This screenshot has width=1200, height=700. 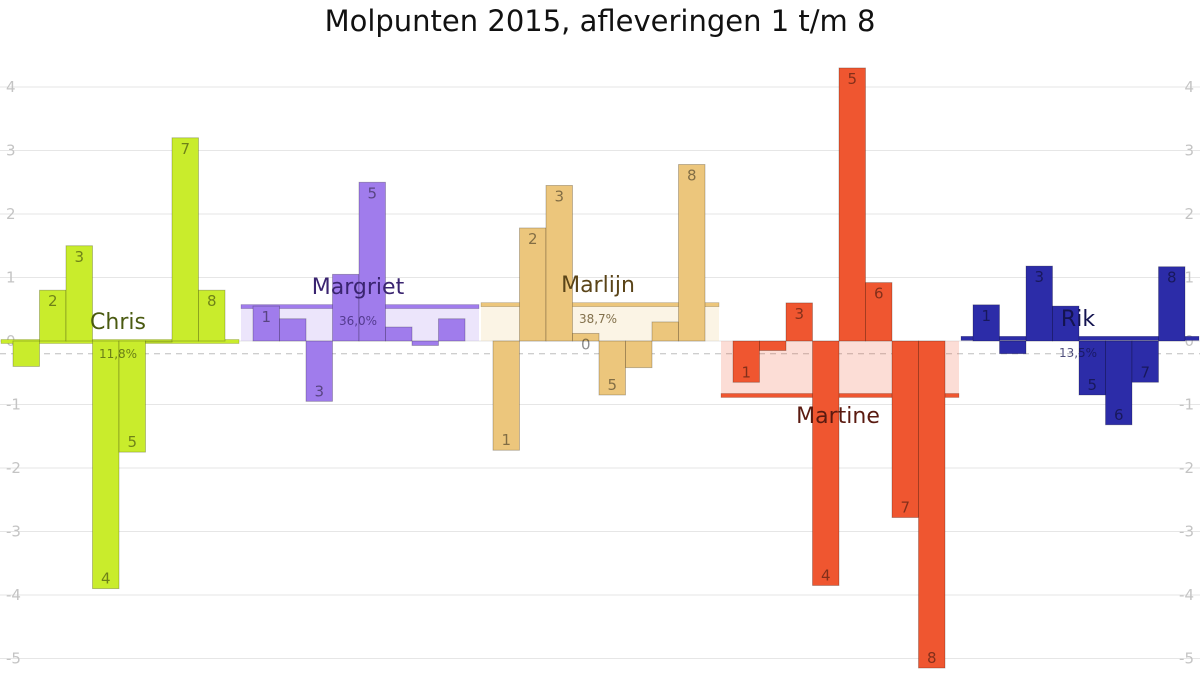 I want to click on player-name: Margriet, so click(x=358, y=287).